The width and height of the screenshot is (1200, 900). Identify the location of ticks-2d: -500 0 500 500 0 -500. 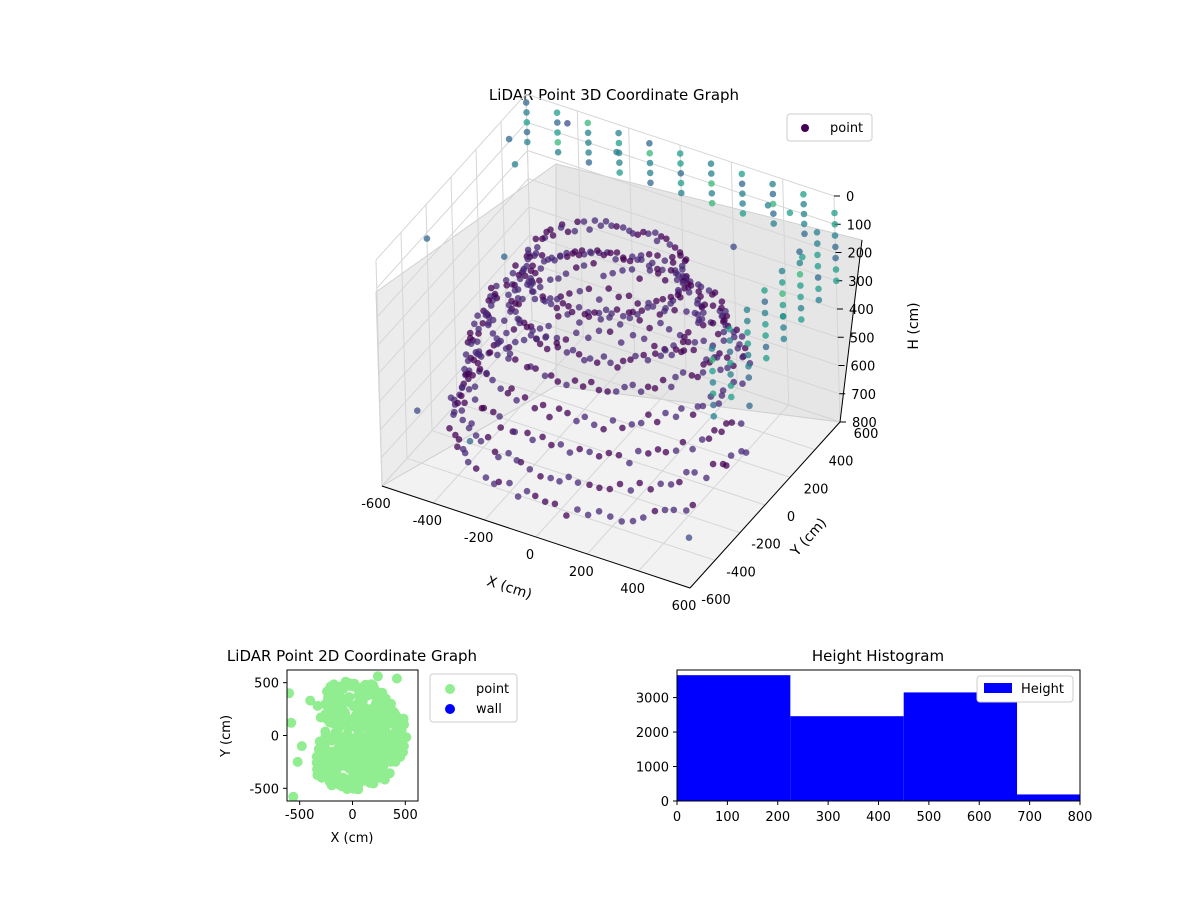
(333, 750).